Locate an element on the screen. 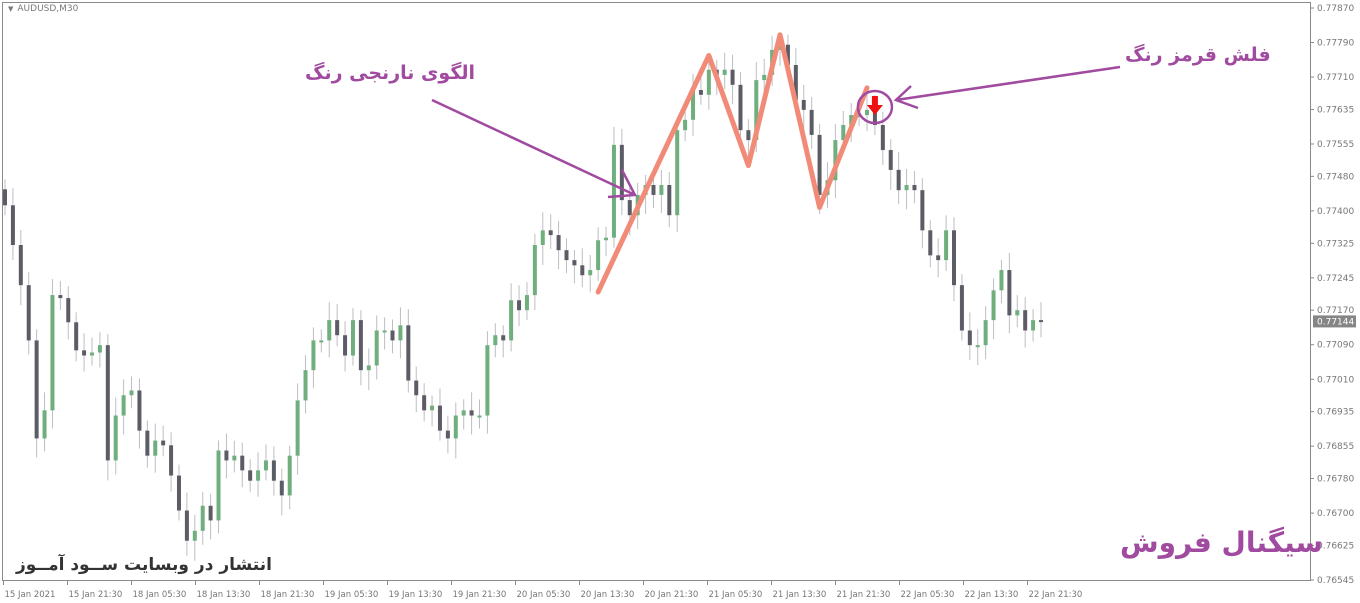  price-tick-label: 0.76855 is located at coordinates (1335, 447).